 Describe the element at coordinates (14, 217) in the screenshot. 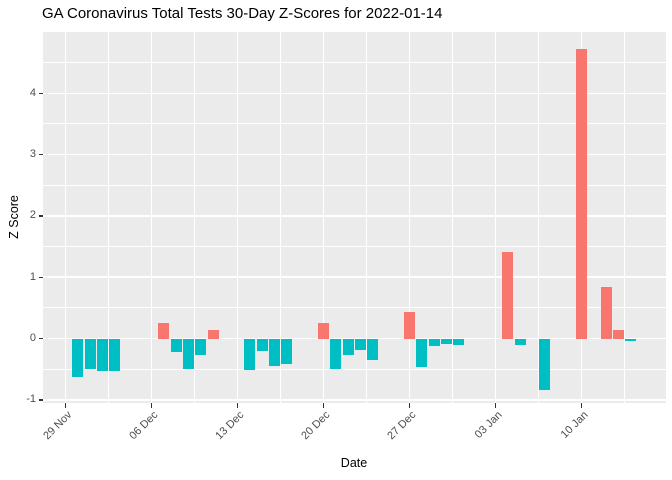

I see `y-axis-title: Z Score` at that location.